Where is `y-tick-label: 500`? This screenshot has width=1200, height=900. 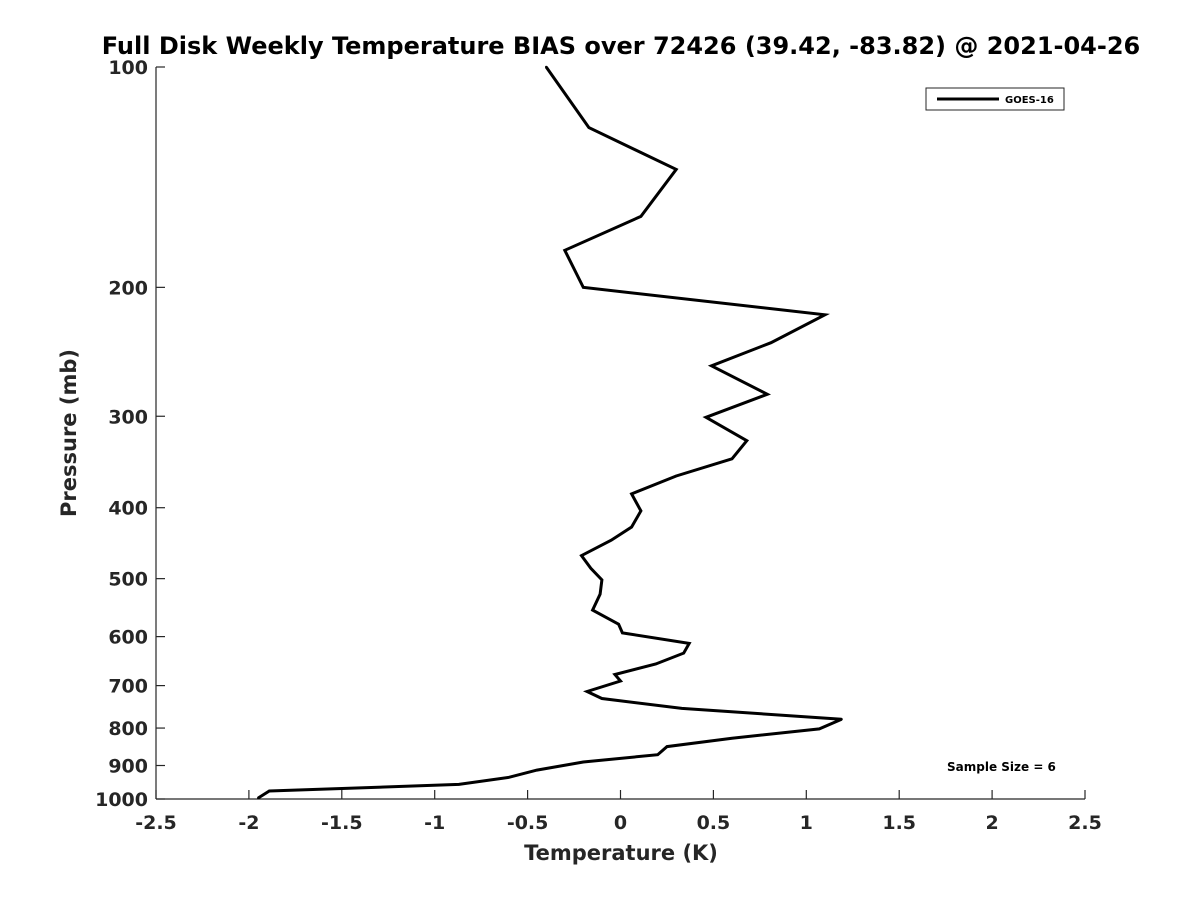 y-tick-label: 500 is located at coordinates (128, 580).